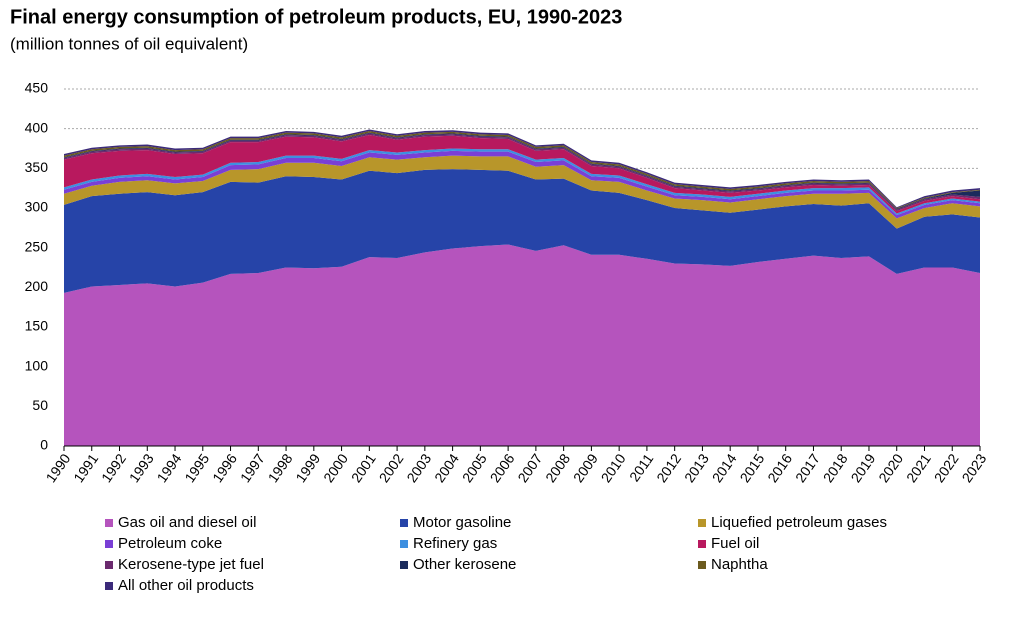 This screenshot has height=621, width=1024. I want to click on y-tick-label: 100, so click(37, 365).